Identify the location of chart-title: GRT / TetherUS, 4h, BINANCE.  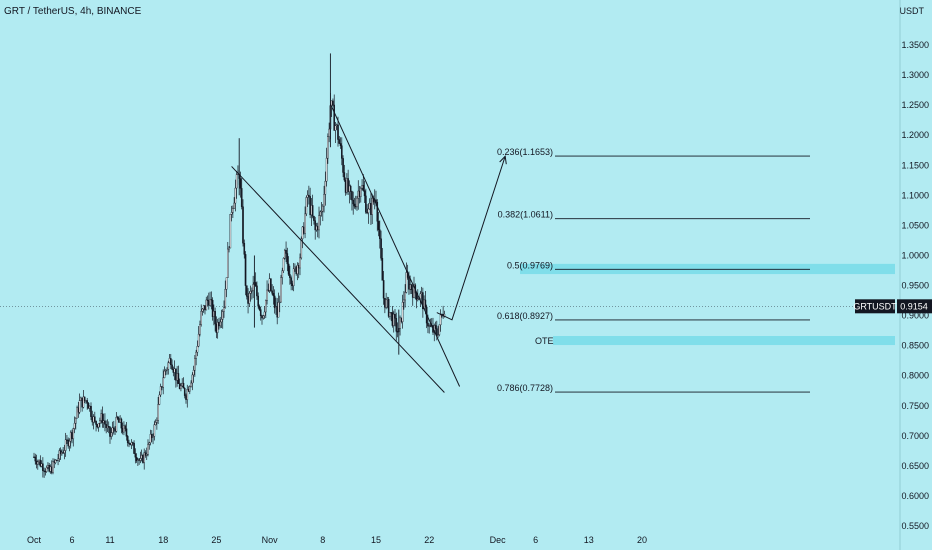
(73, 11).